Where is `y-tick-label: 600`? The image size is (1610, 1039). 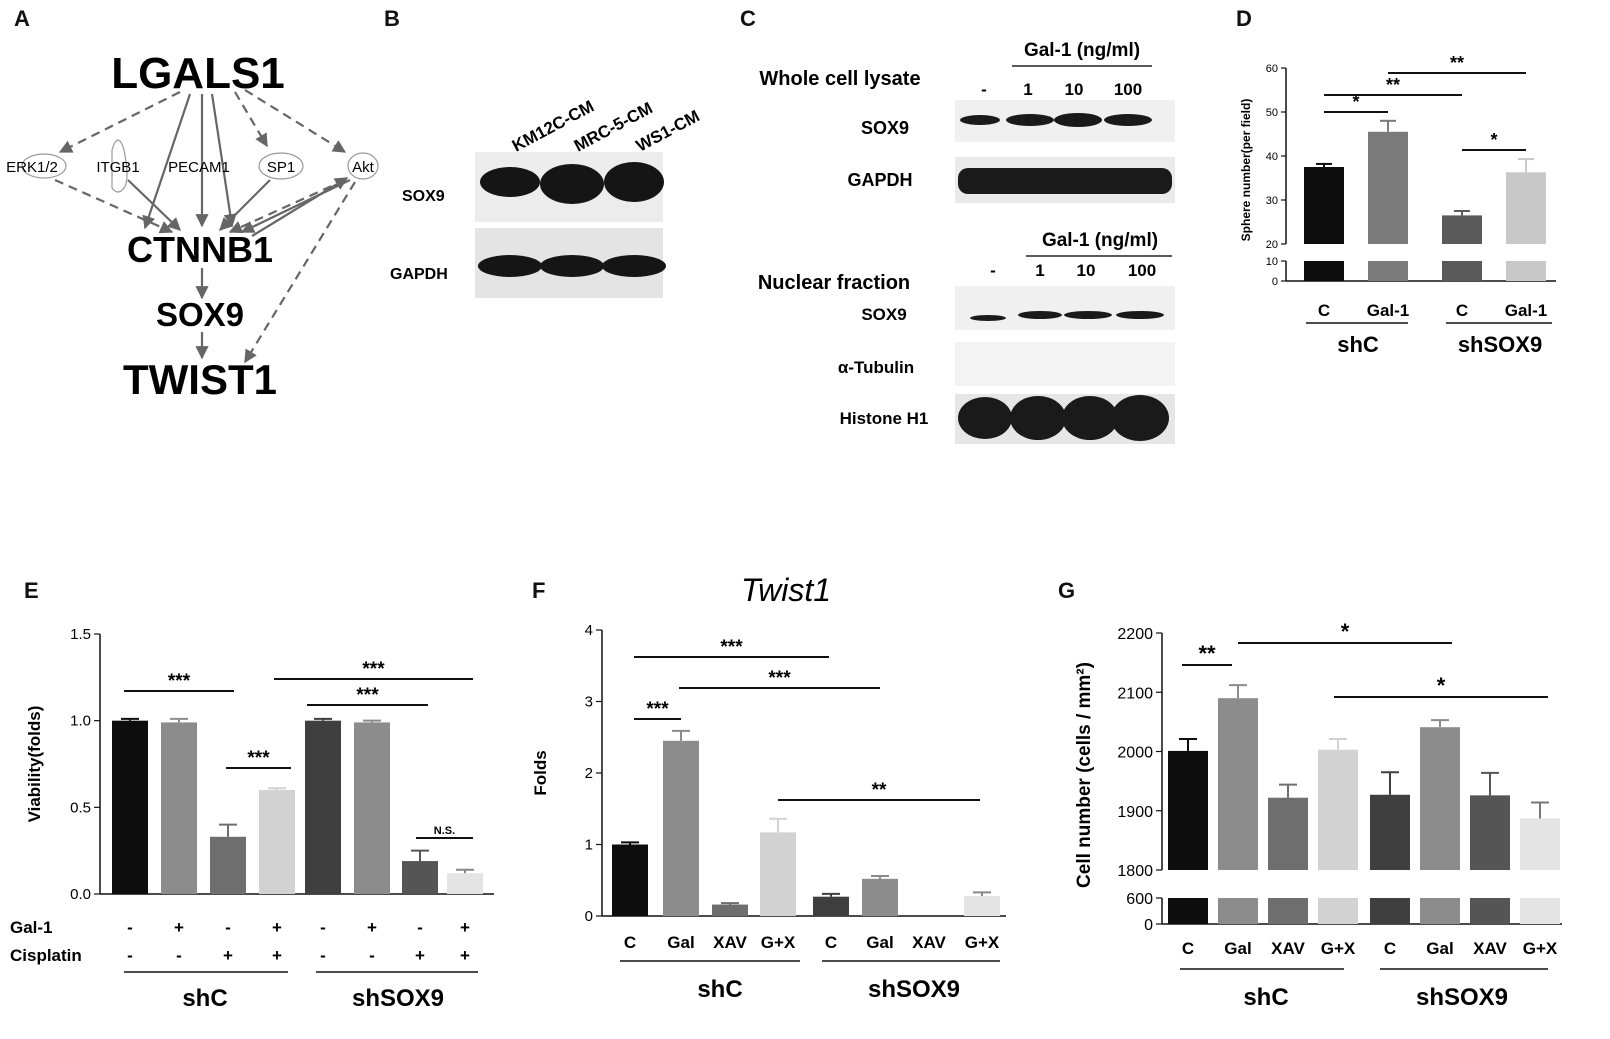 y-tick-label: 600 is located at coordinates (1139, 899).